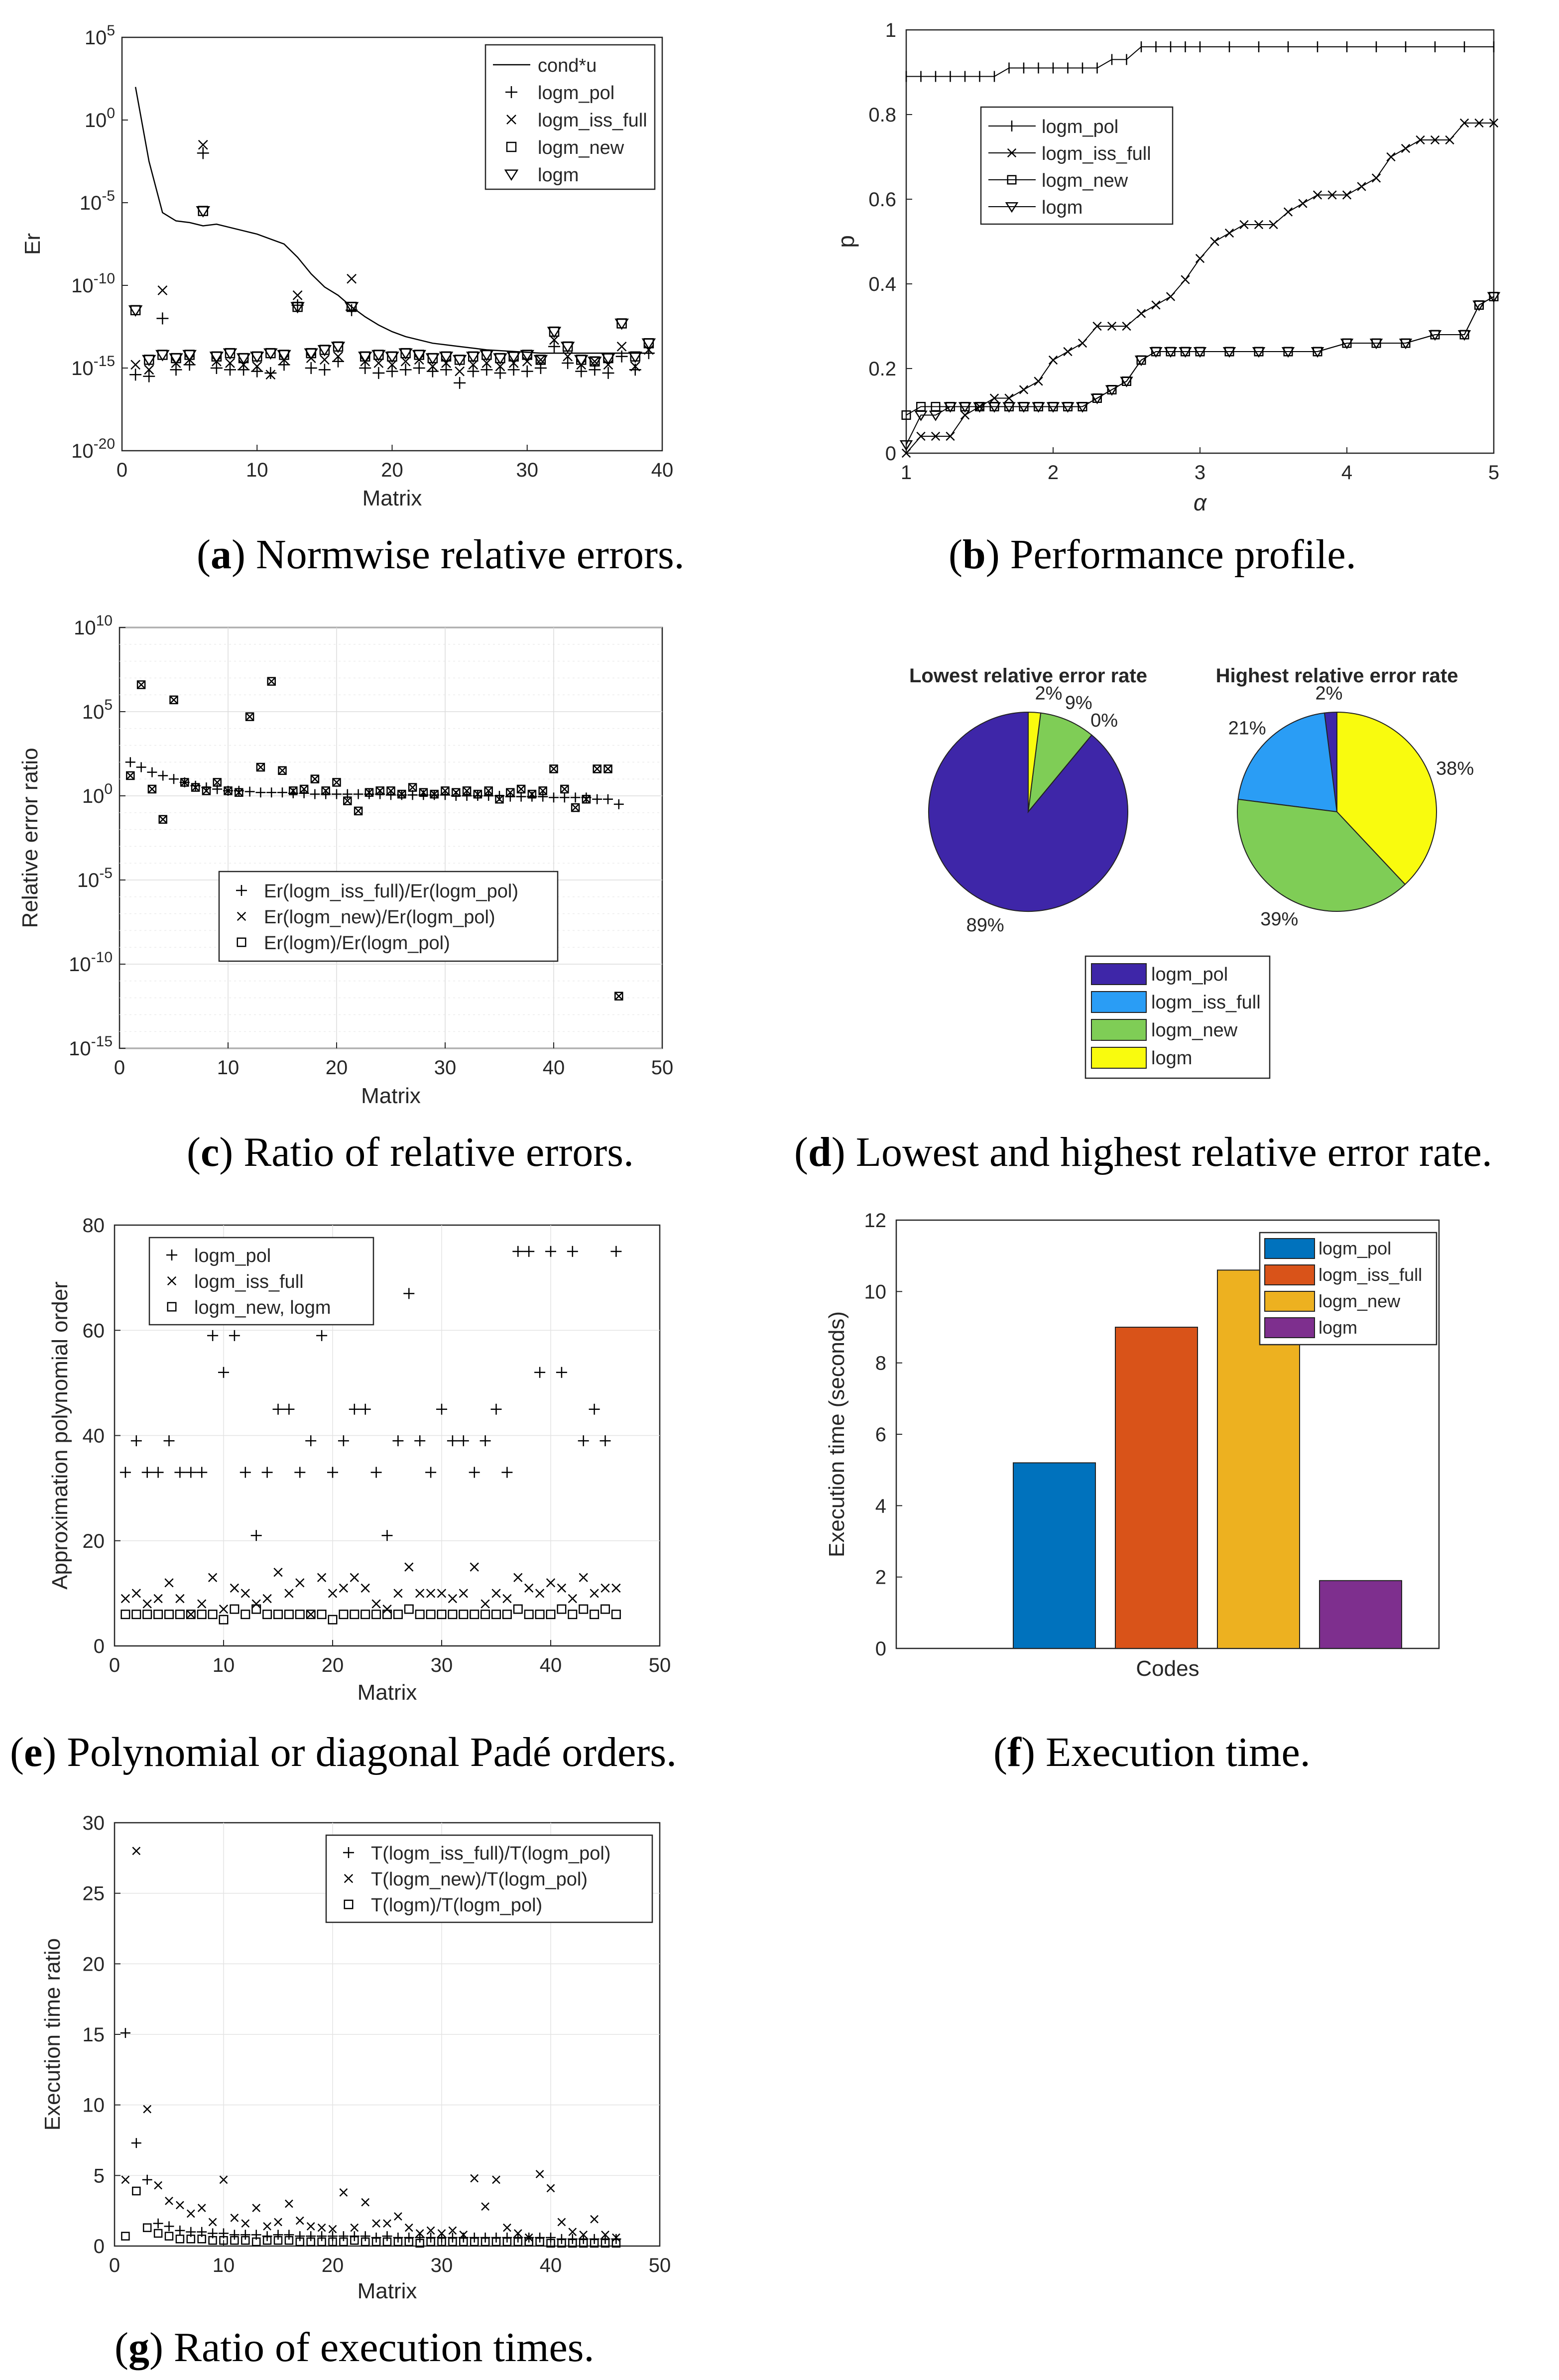 This screenshot has width=1559, height=2380. Describe the element at coordinates (1080, 127) in the screenshot. I see `b-legend-label: logm_pol` at that location.